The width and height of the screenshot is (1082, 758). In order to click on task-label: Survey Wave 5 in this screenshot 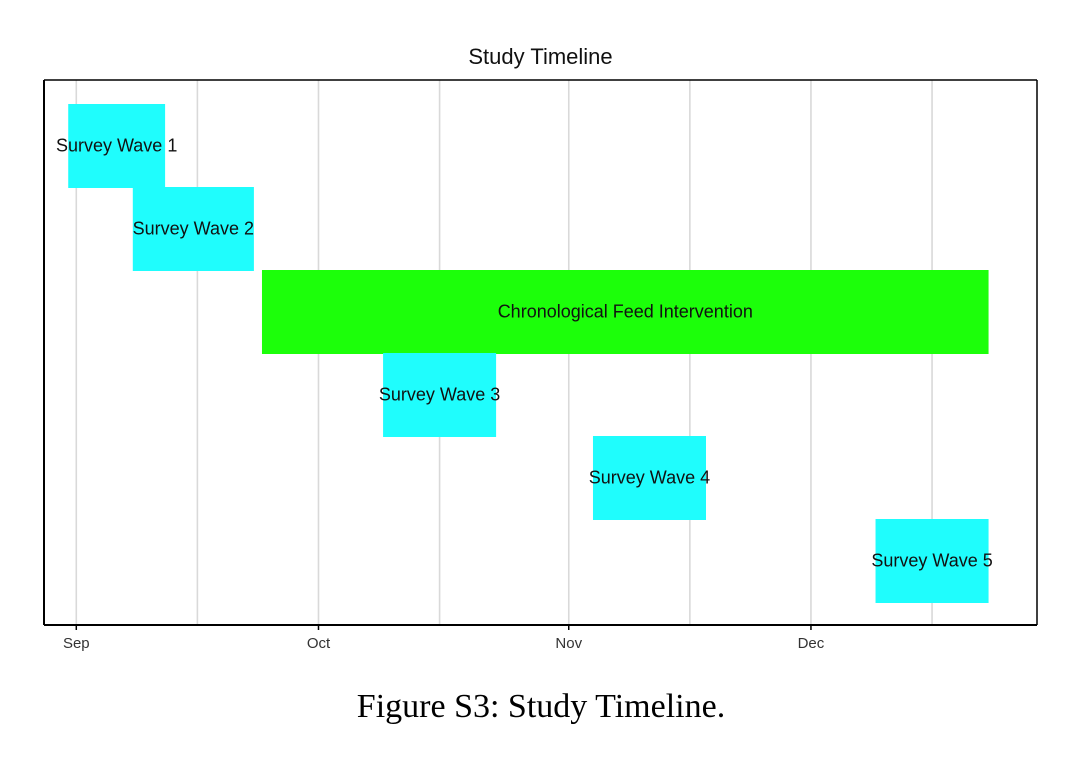, I will do `click(931, 561)`.